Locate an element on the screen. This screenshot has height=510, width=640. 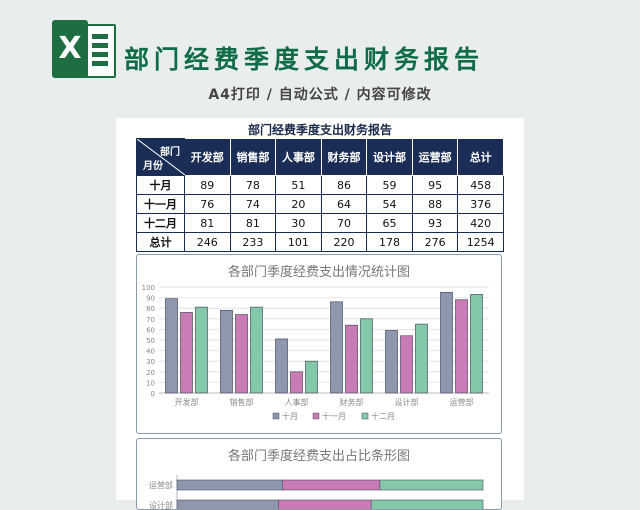
table-cell: 93 is located at coordinates (435, 223).